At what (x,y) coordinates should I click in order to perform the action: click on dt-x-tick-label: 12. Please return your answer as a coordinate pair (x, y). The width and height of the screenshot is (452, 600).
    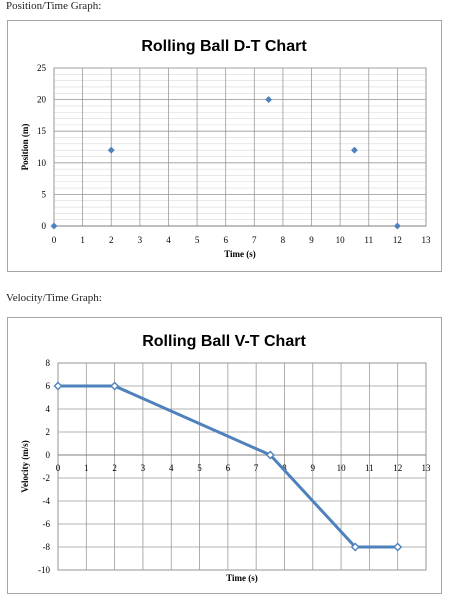
    Looking at the image, I should click on (397, 240).